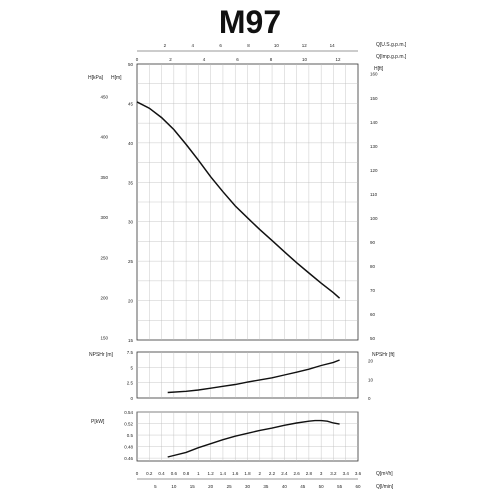 The width and height of the screenshot is (500, 500). I want to click on npsh-curve, so click(253, 376).